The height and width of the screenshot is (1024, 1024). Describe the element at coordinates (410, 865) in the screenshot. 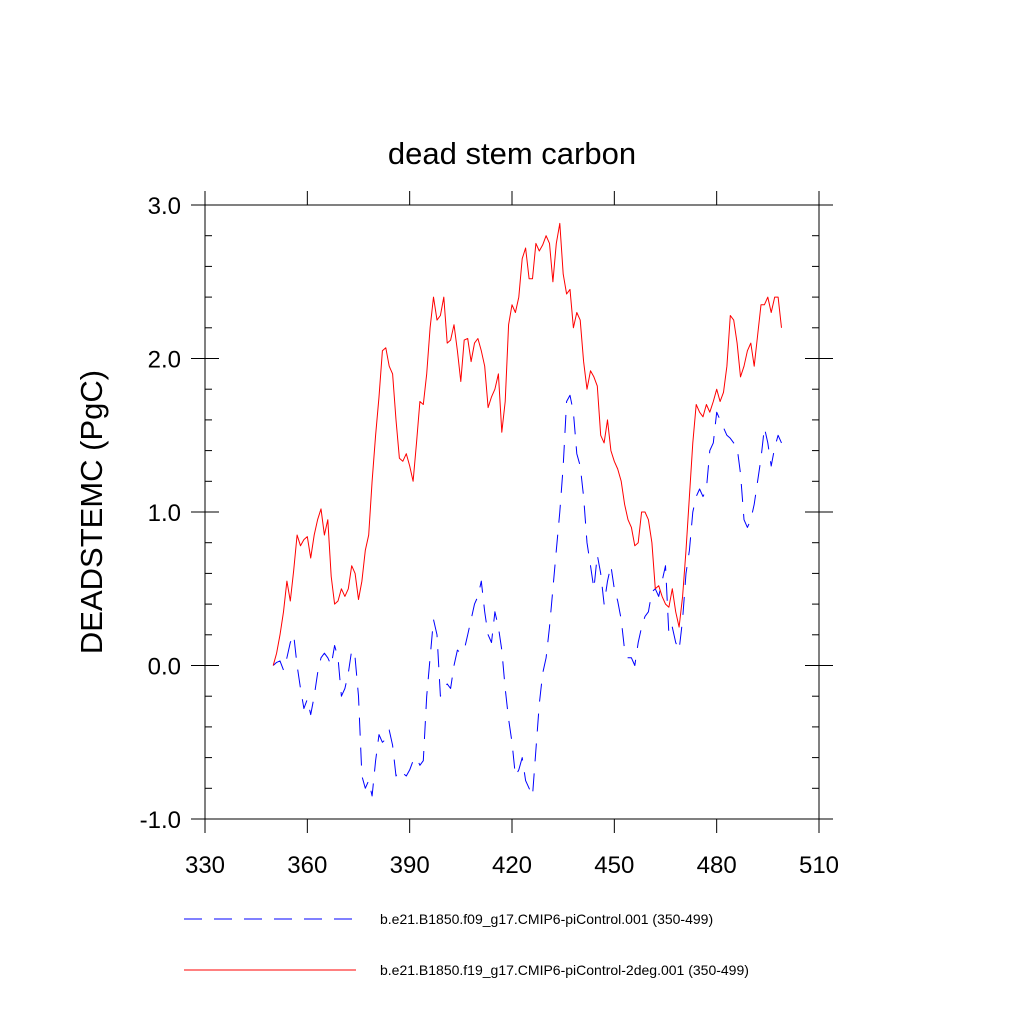

I see `x-tick-label: 390` at that location.